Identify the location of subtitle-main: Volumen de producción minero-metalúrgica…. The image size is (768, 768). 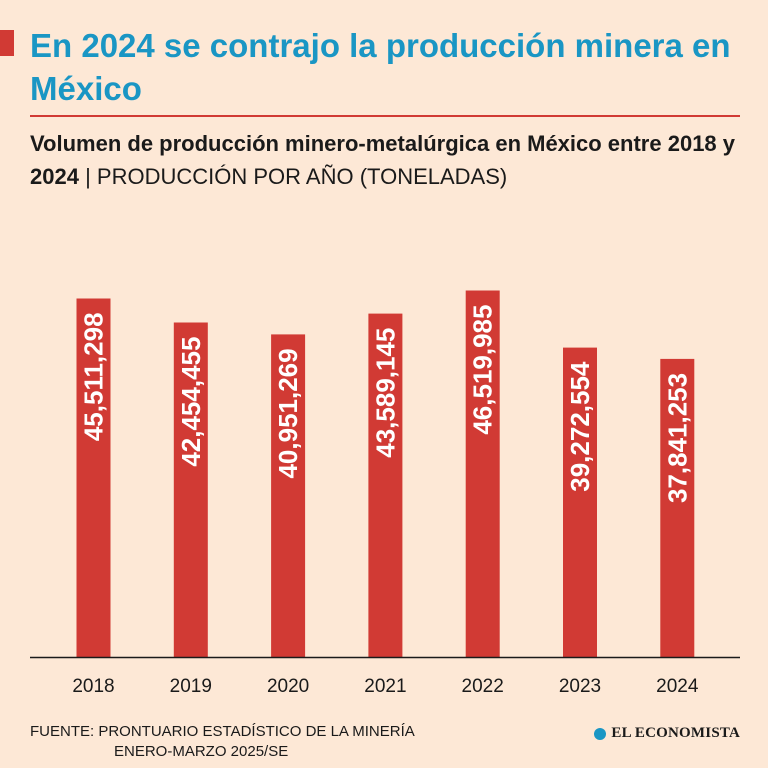
(383, 160).